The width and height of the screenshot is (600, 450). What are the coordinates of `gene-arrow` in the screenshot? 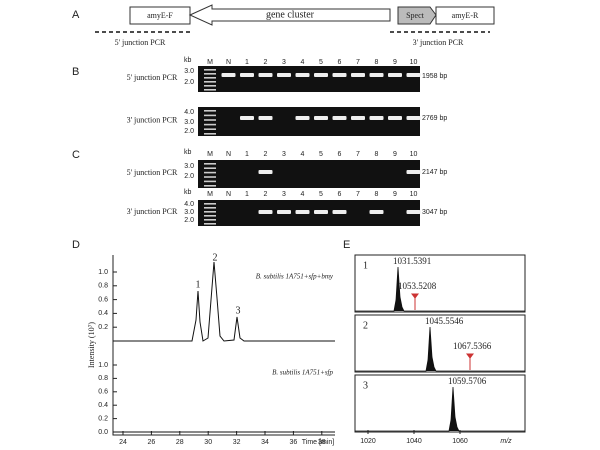 It's located at (289, 15).